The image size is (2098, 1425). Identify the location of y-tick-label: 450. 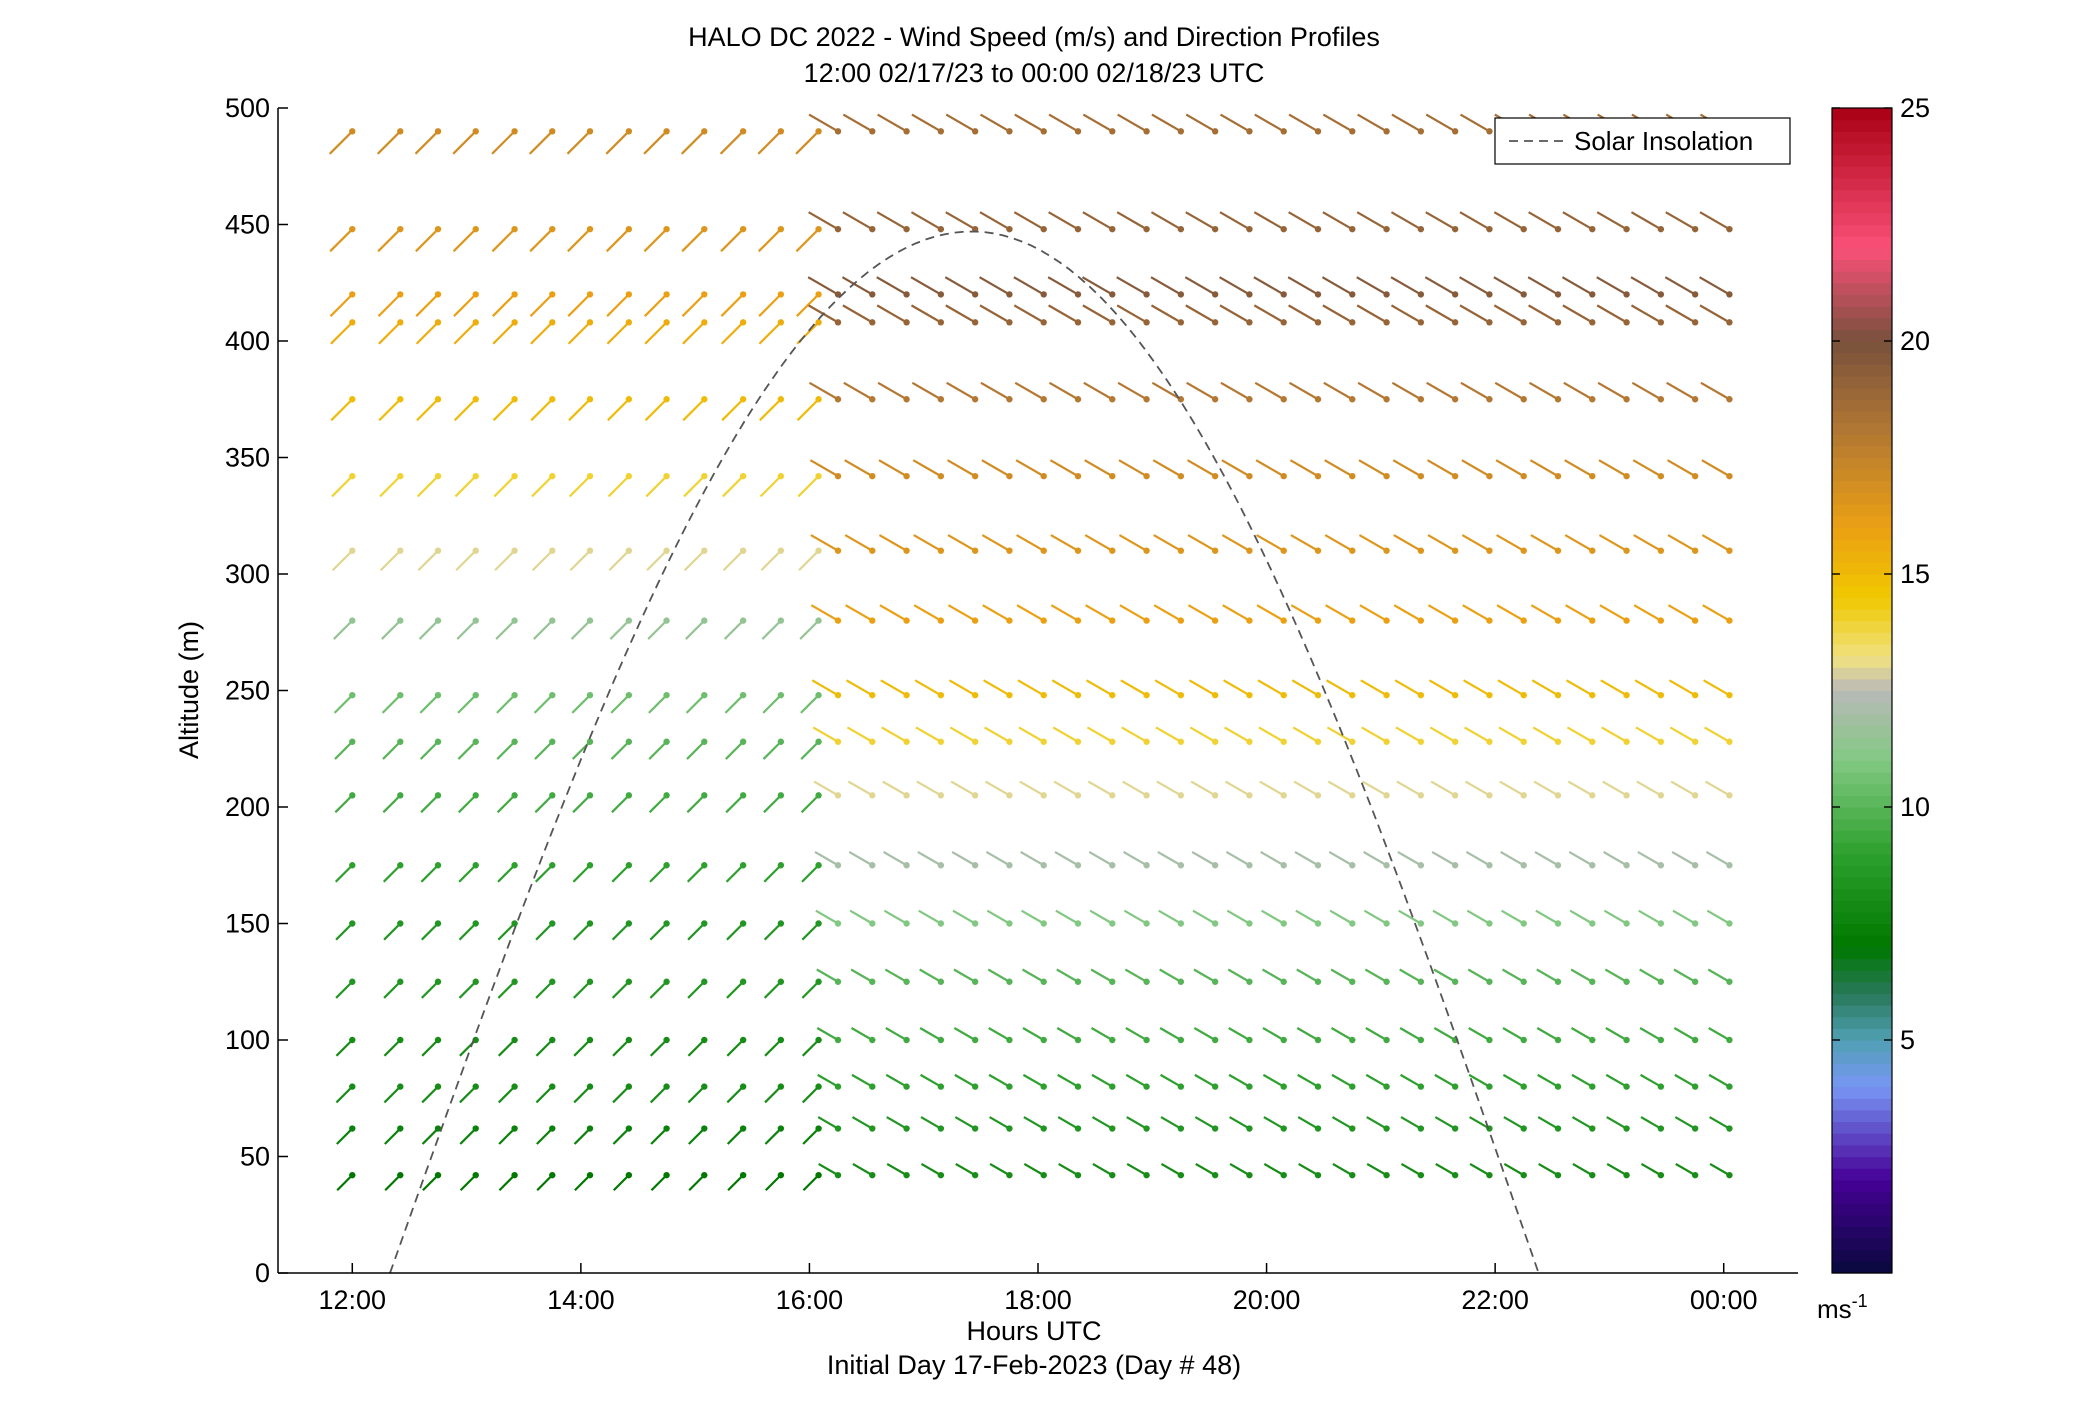
(247, 225).